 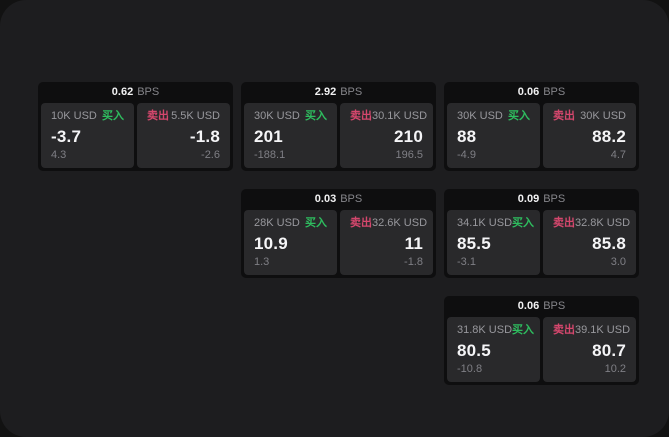 I want to click on sell-panel-top: 卖出 39.1K USD, so click(x=591, y=330).